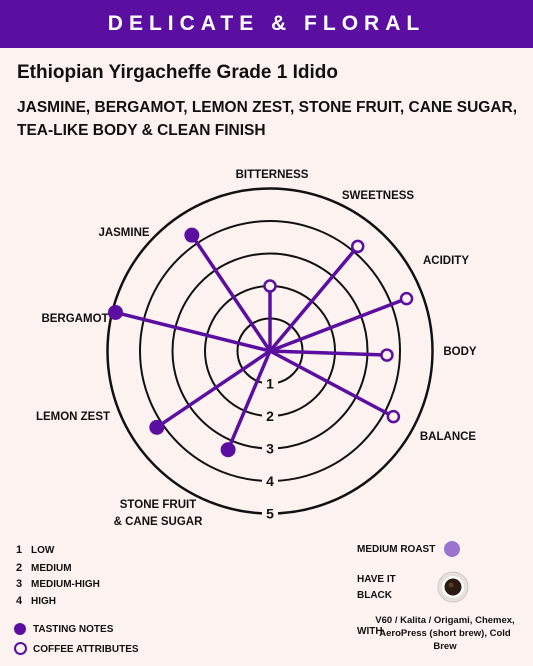 The image size is (533, 666). I want to click on spoke-acidity, so click(338, 324).